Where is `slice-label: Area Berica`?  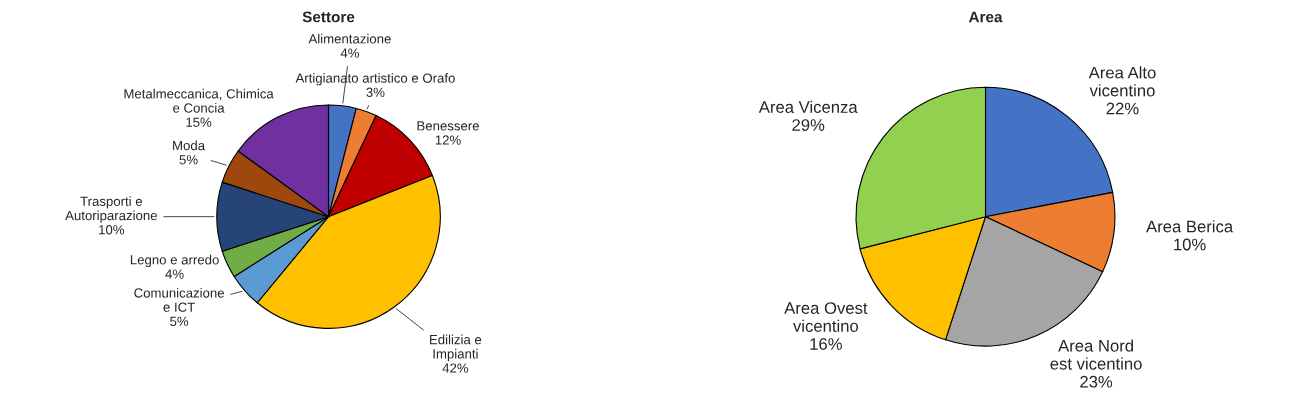
slice-label: Area Berica is located at coordinates (1190, 226).